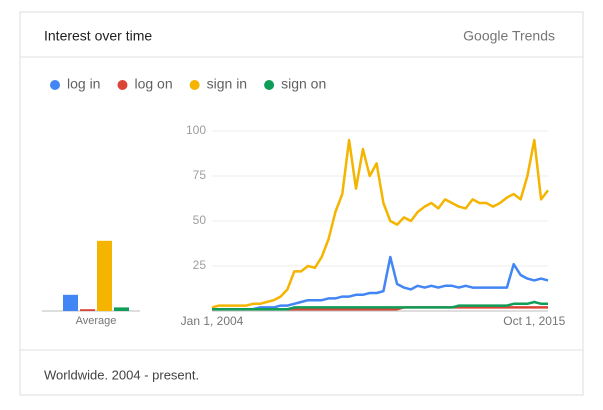  Describe the element at coordinates (196, 130) in the screenshot. I see `y-tick-label: 100` at that location.